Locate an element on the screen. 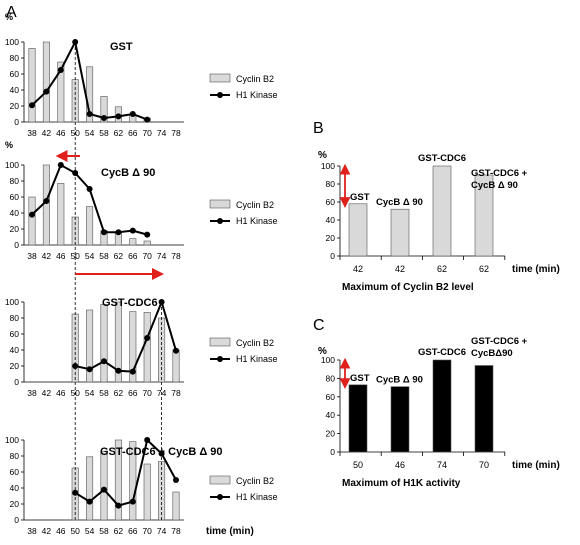 The width and height of the screenshot is (580, 545). panel-label-a: A is located at coordinates (11, 12).